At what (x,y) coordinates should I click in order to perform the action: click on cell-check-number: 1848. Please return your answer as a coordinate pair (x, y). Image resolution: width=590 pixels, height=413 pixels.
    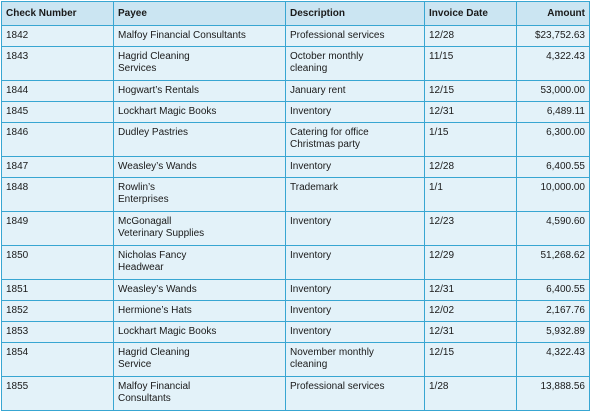
    Looking at the image, I should click on (57, 194).